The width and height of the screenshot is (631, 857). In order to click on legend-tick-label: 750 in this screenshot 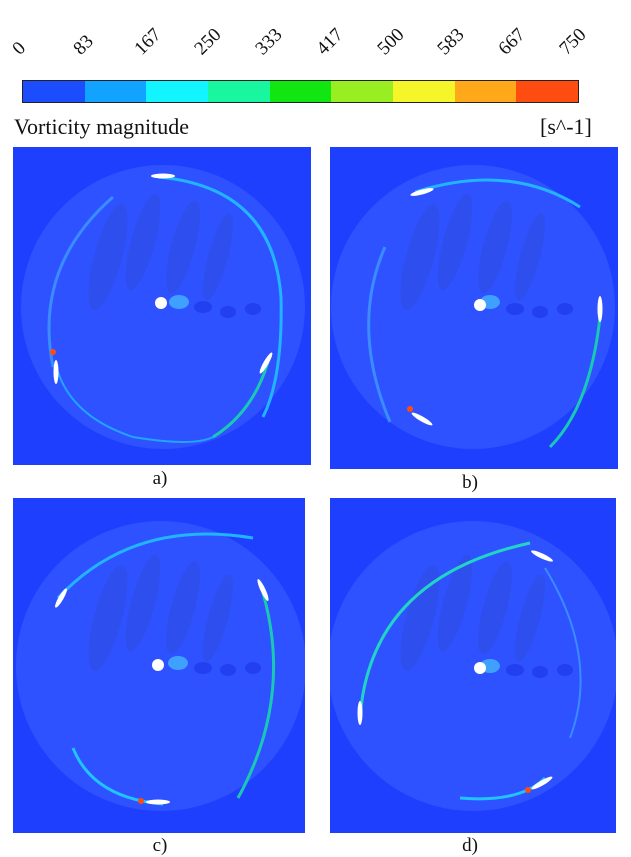, I will do `click(573, 42)`.